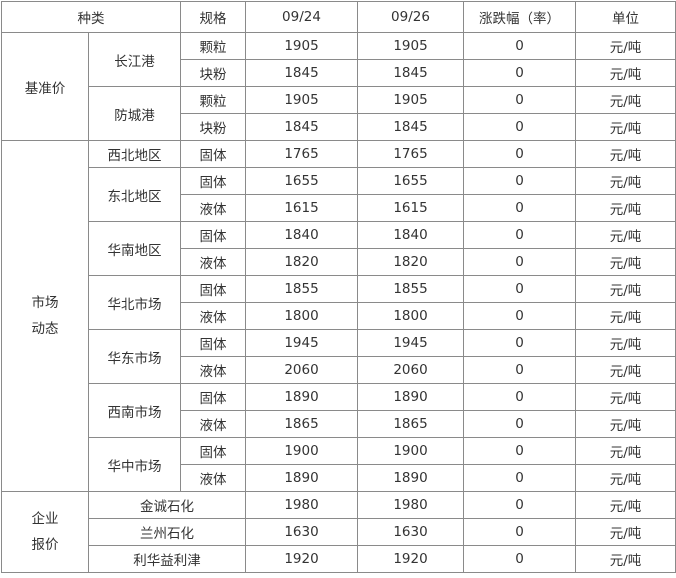 The width and height of the screenshot is (676, 578). Describe the element at coordinates (134, 248) in the screenshot. I see `subcategory-cell: 华南地区` at that location.